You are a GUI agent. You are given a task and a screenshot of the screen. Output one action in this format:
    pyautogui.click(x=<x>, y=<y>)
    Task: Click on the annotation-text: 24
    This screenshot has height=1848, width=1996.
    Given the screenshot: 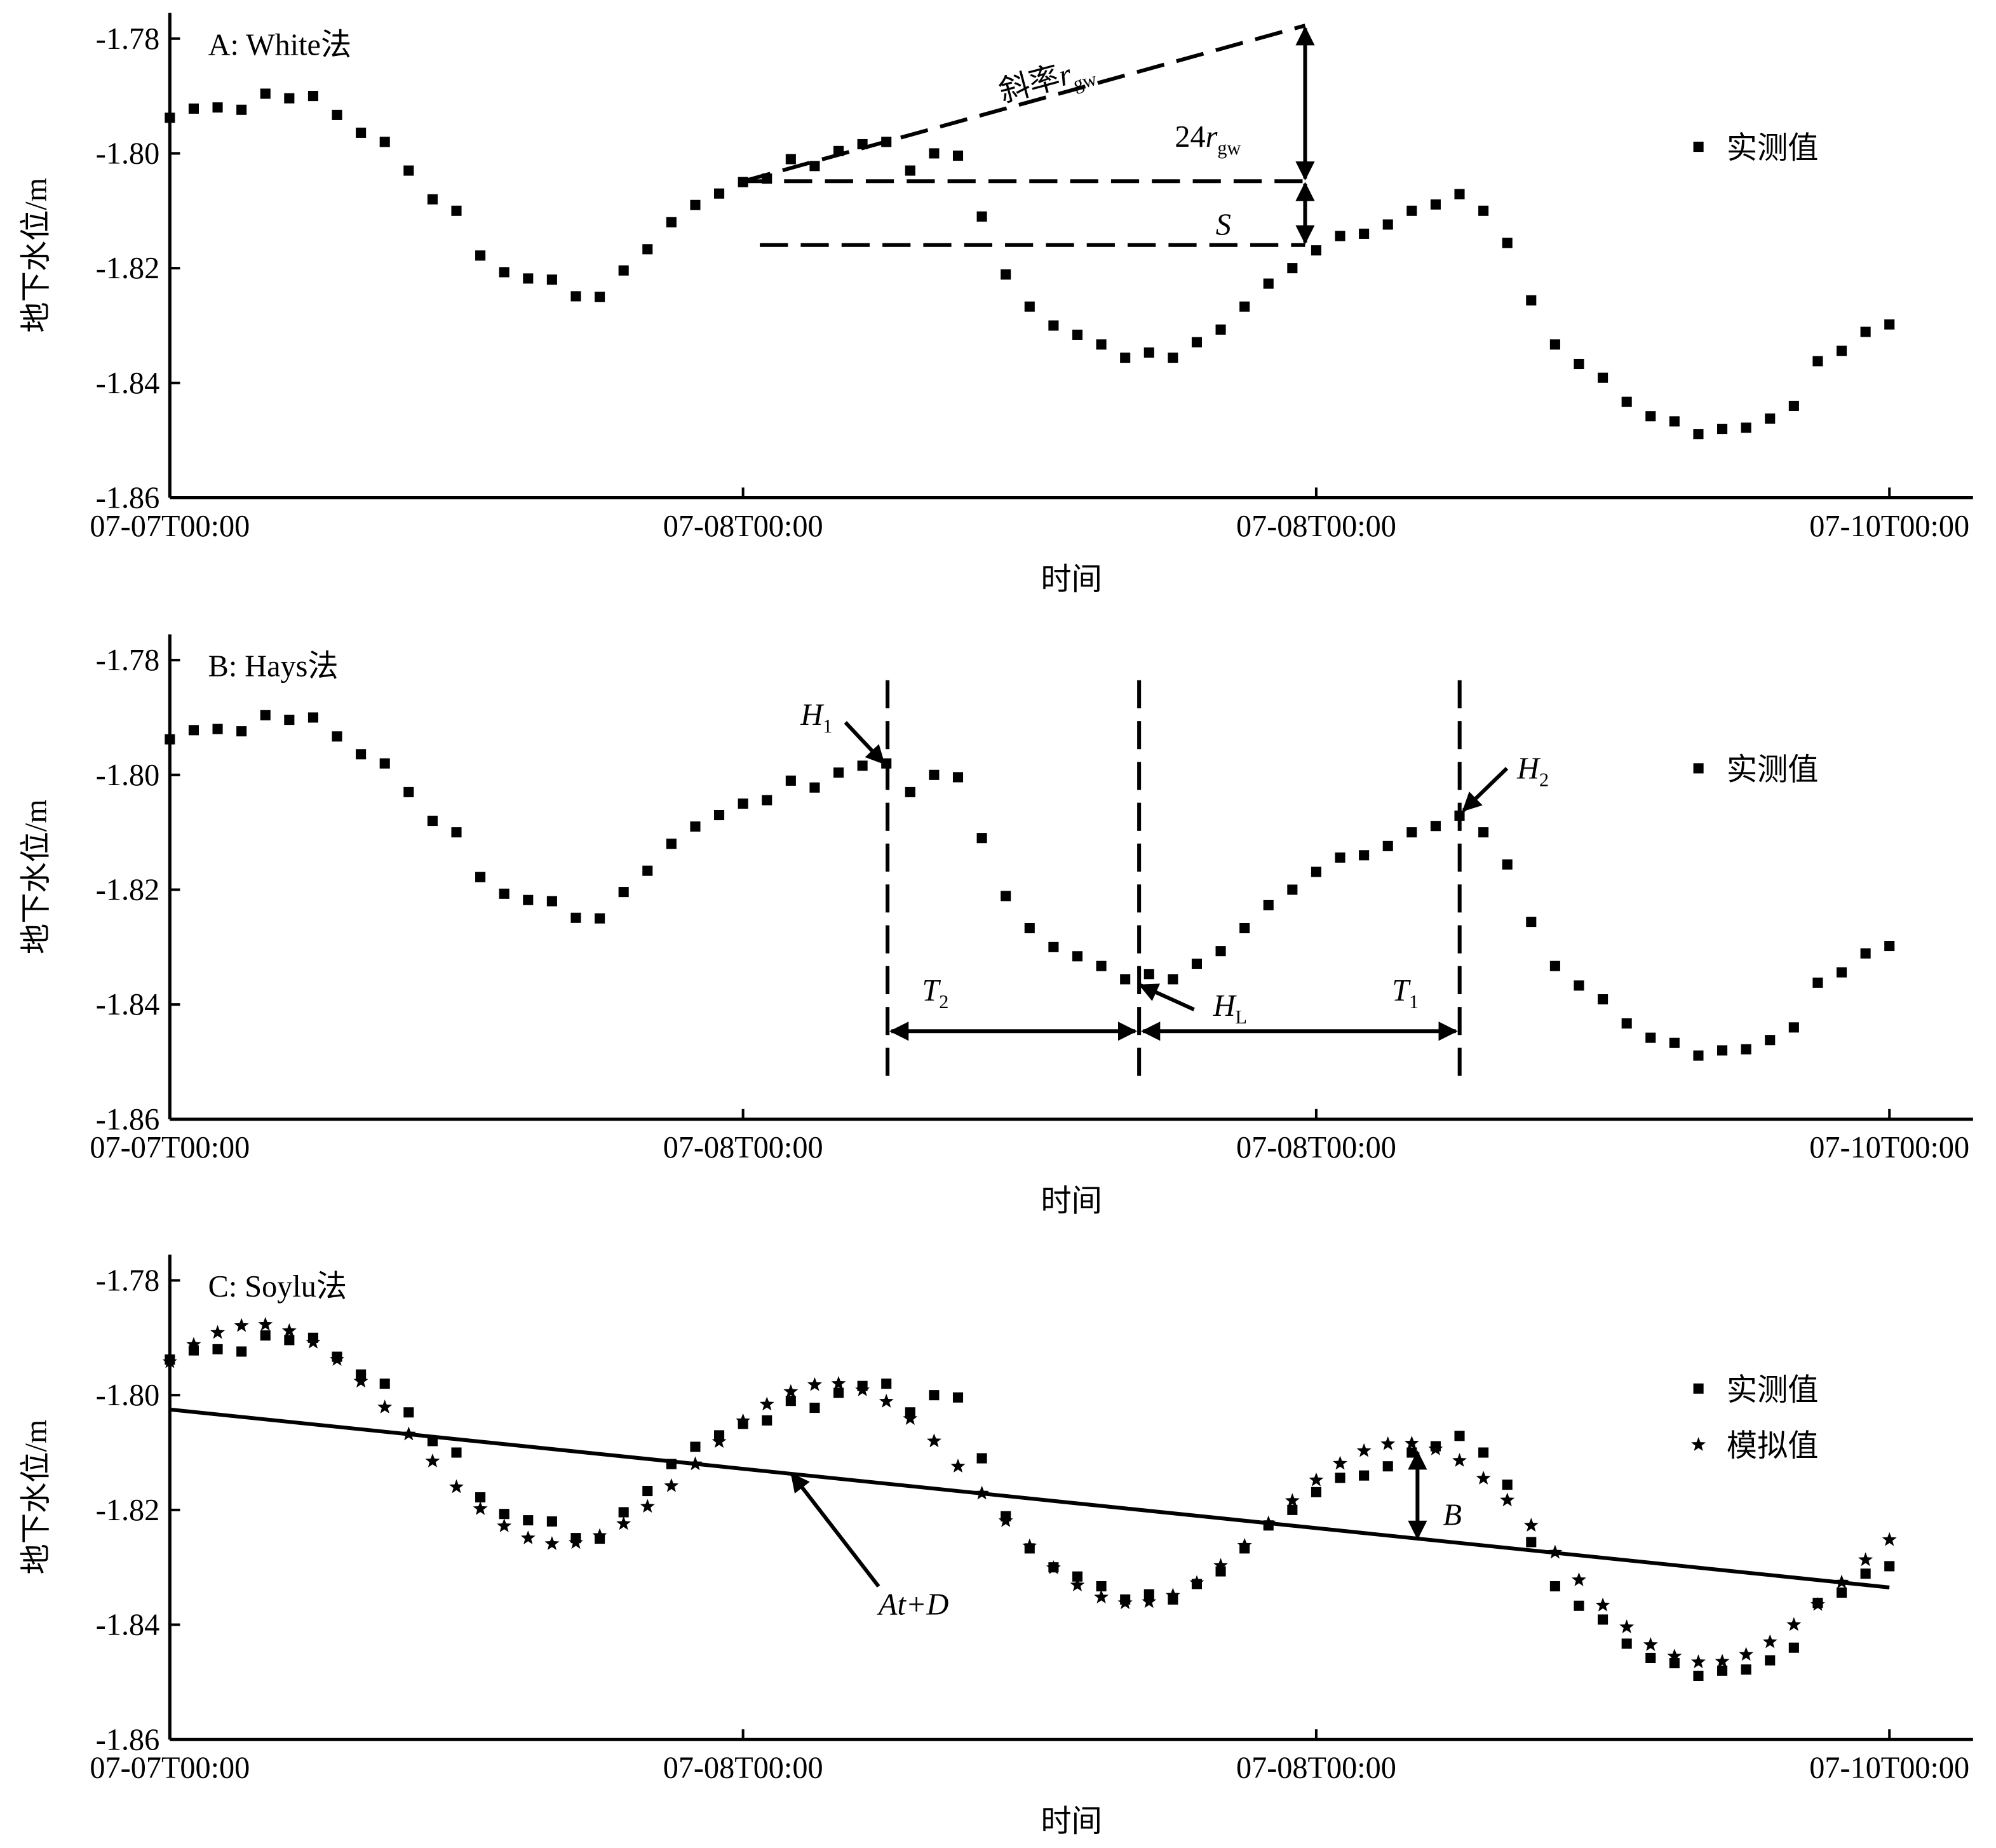 What is the action you would take?
    pyautogui.click(x=1190, y=137)
    